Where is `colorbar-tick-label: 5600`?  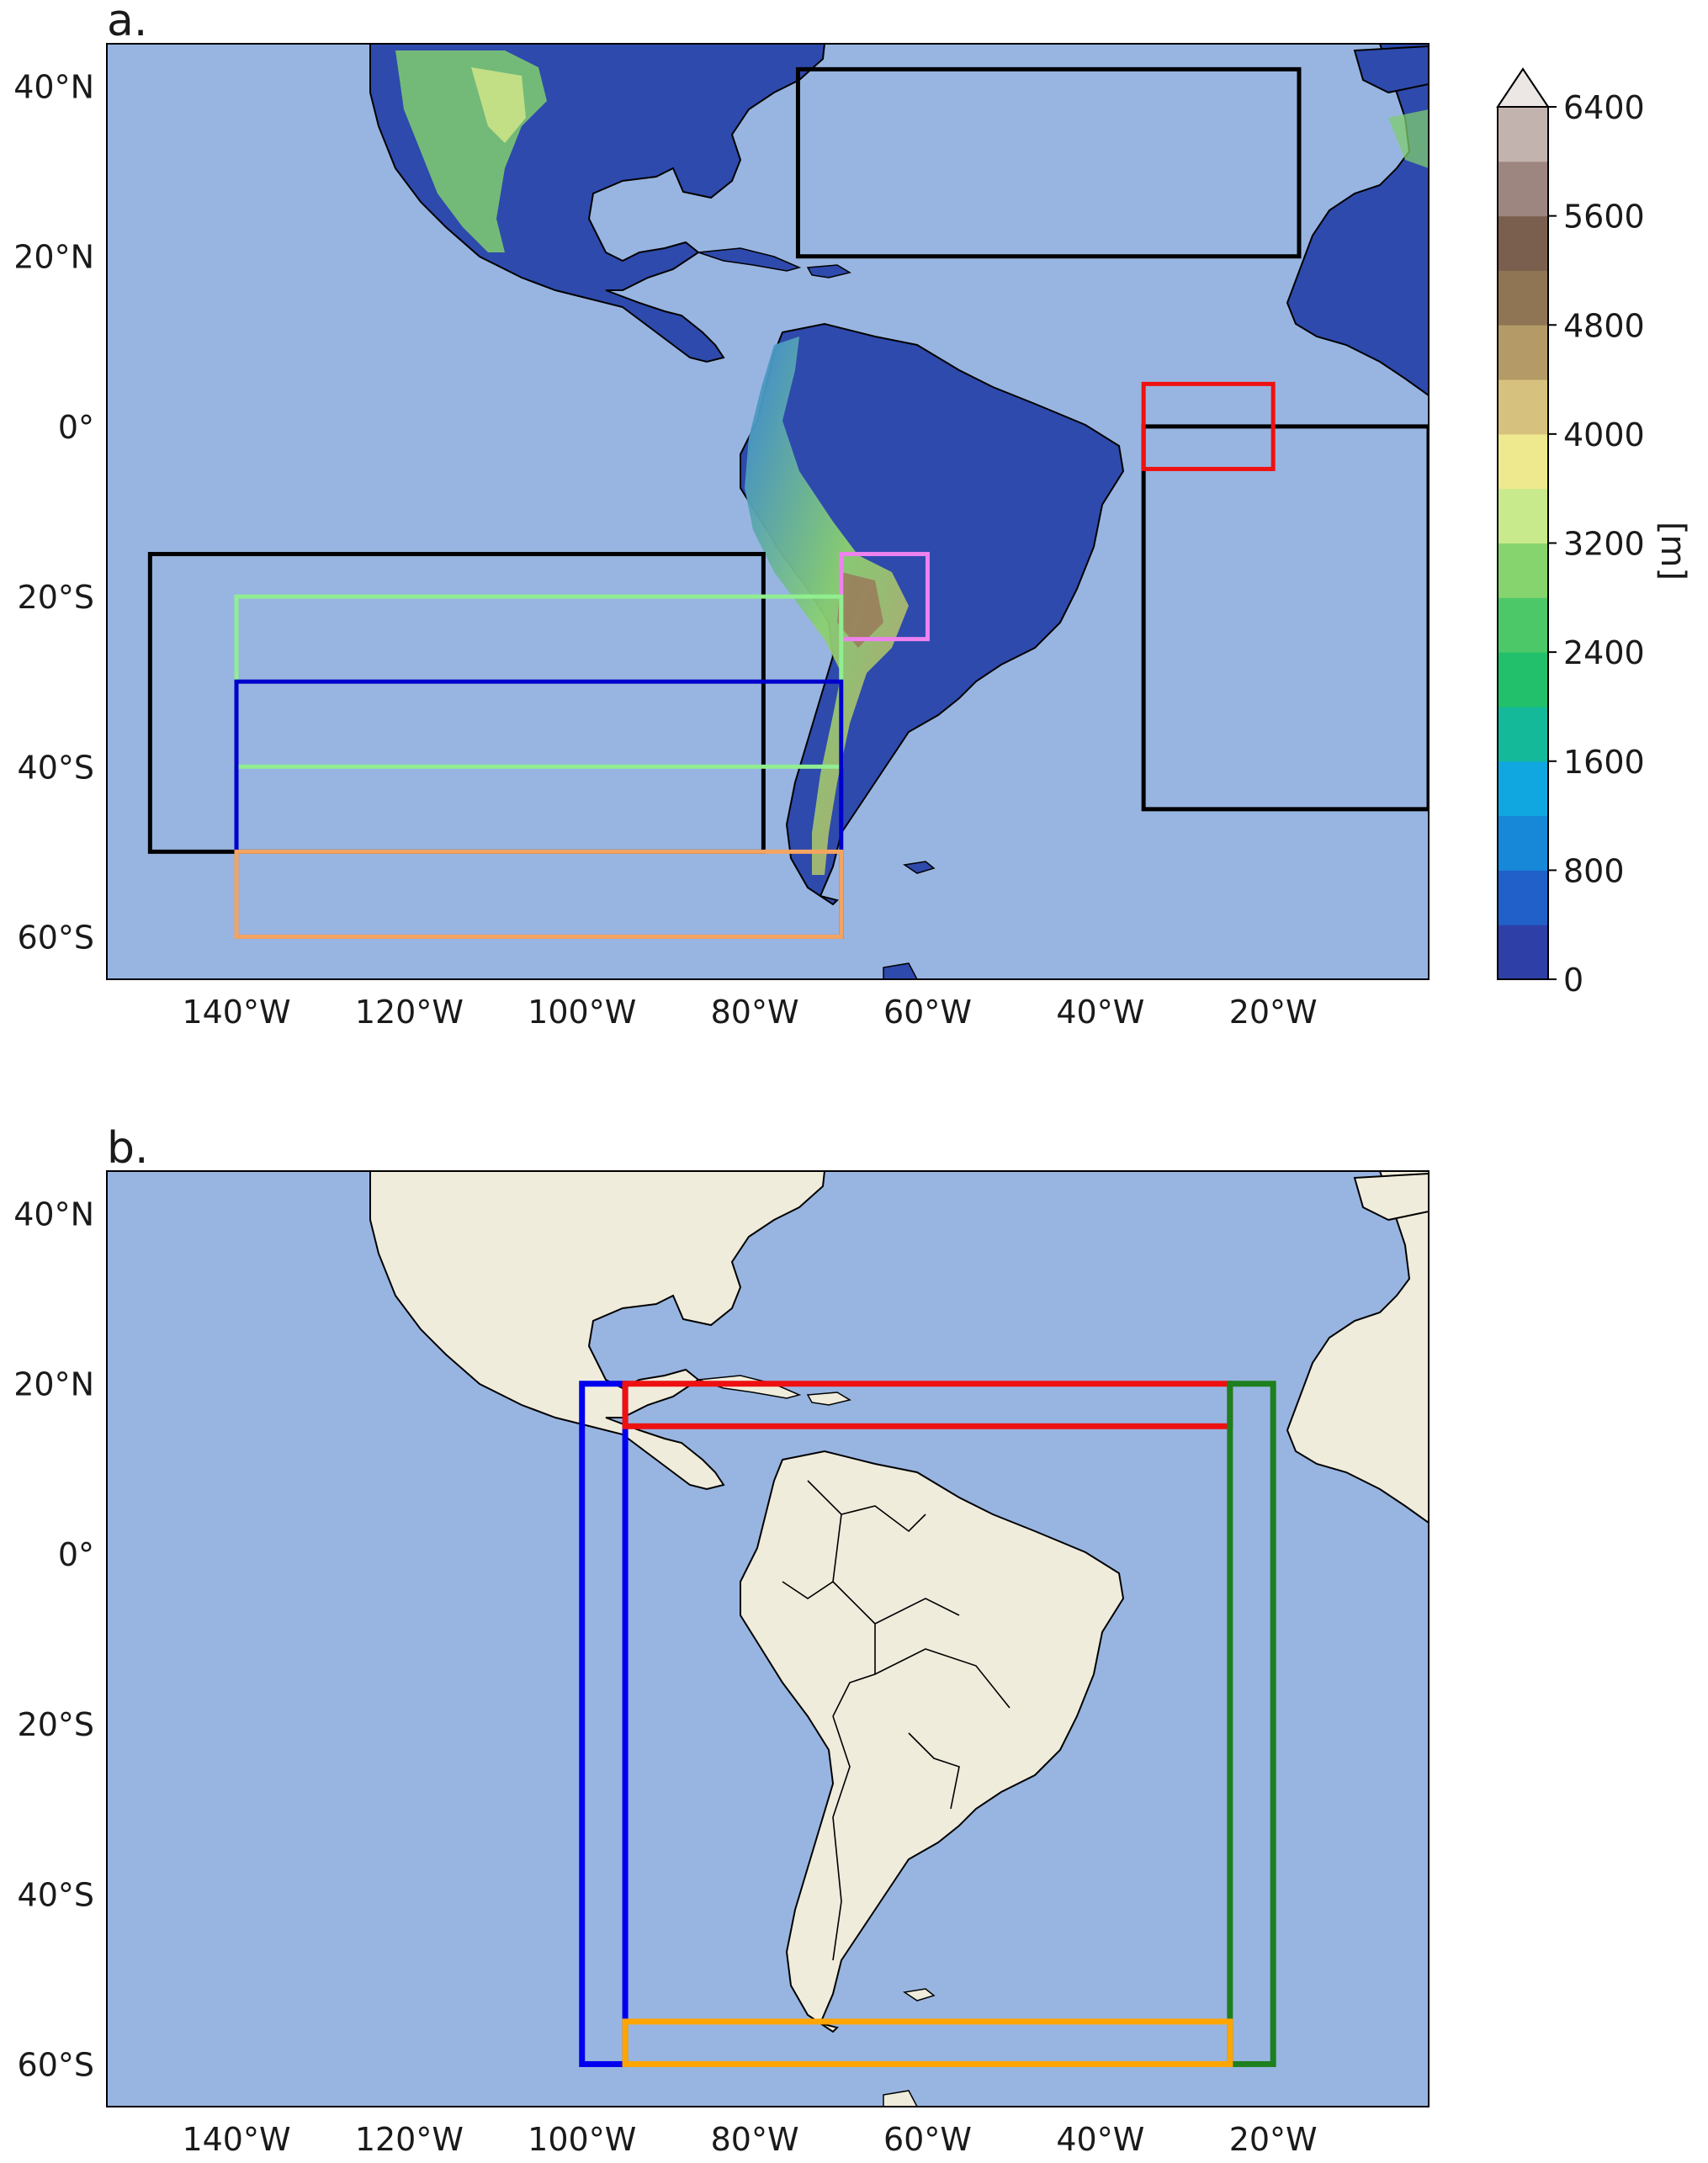
colorbar-tick-label: 5600 is located at coordinates (1604, 217).